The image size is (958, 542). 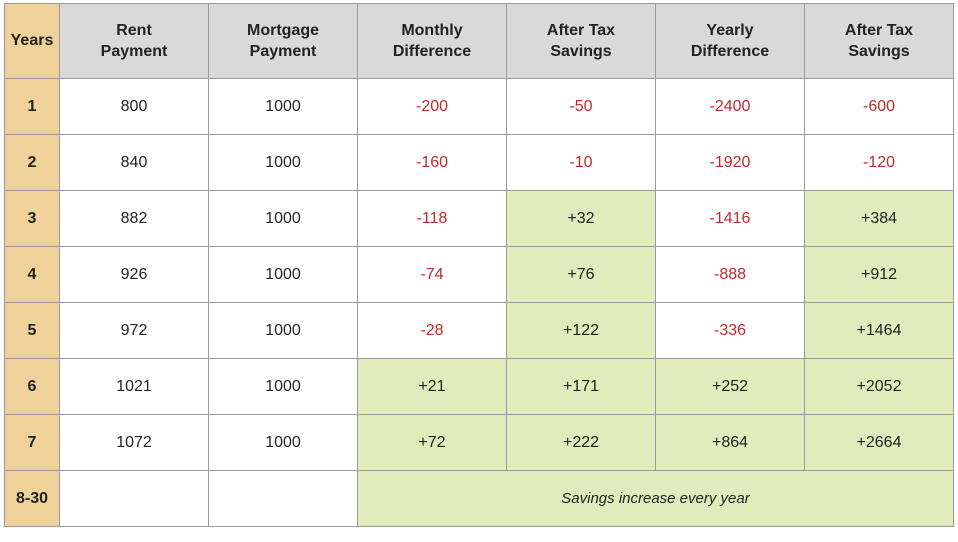 I want to click on value-cell: 800, so click(x=134, y=106).